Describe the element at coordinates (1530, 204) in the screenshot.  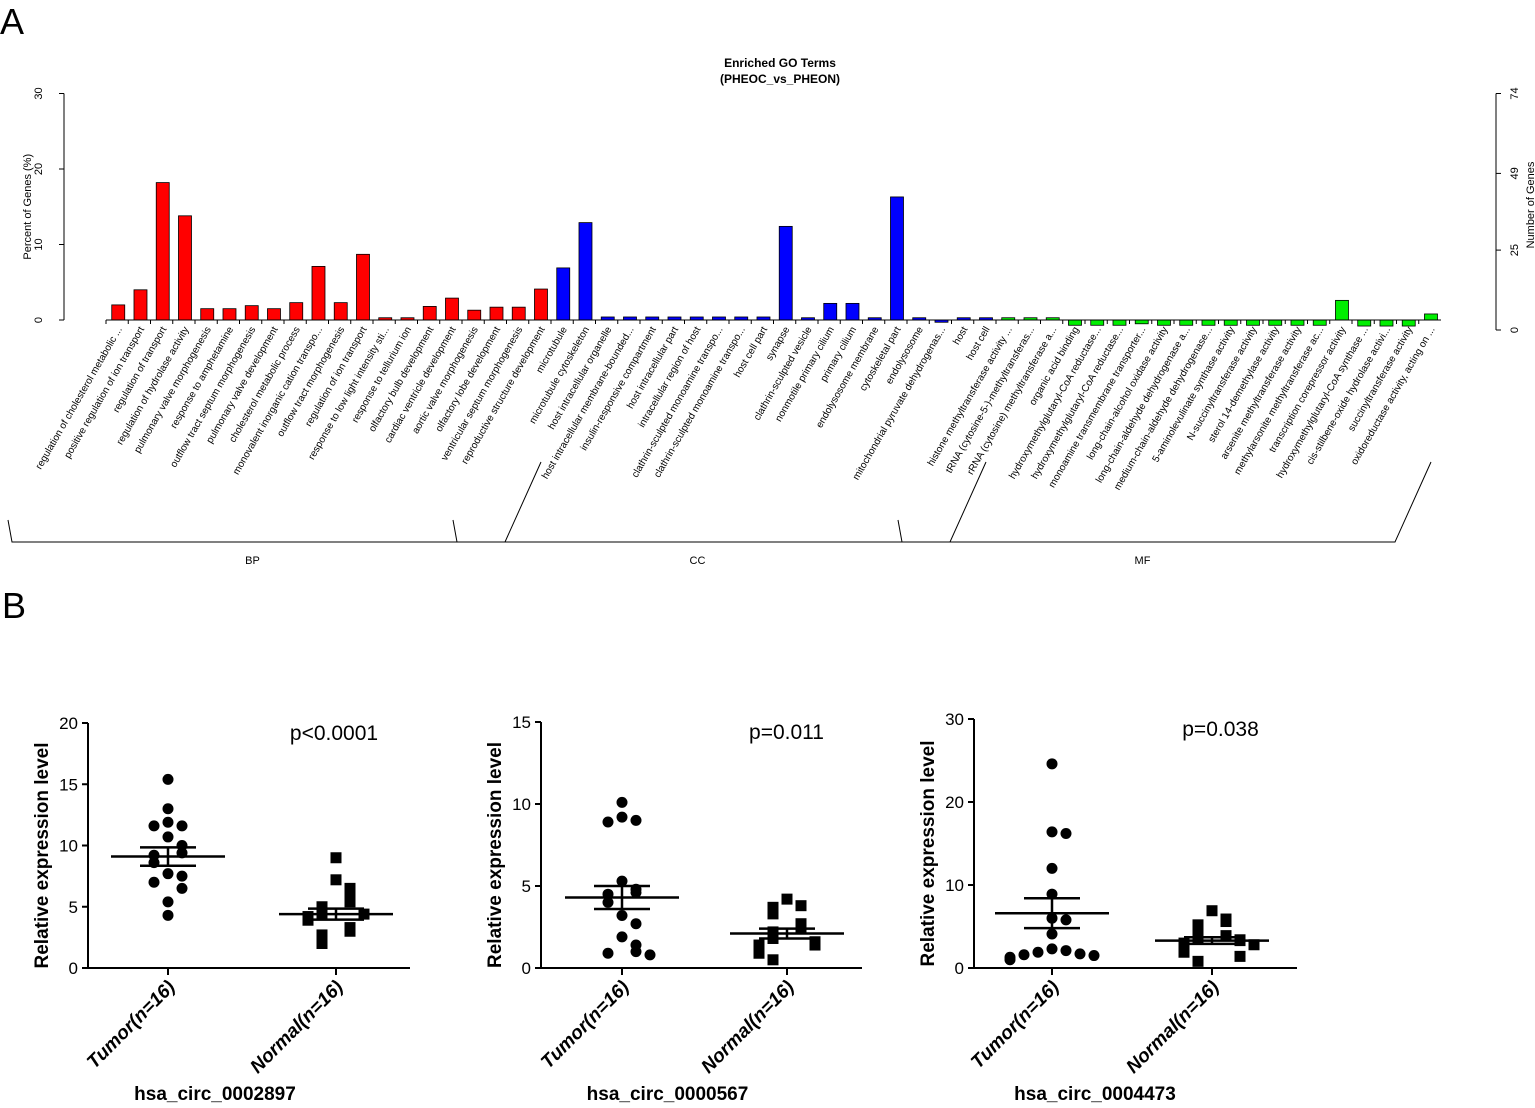
I see `y2-axis-label: Number of Genes` at that location.